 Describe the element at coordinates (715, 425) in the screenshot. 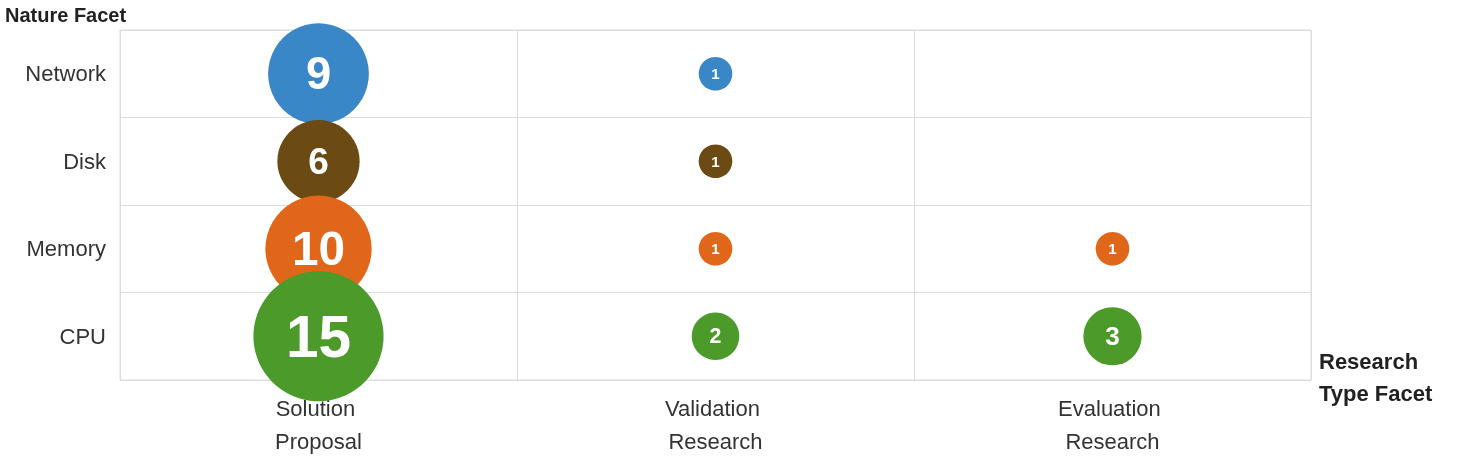

I see `x-tick-label: Validation Research` at that location.